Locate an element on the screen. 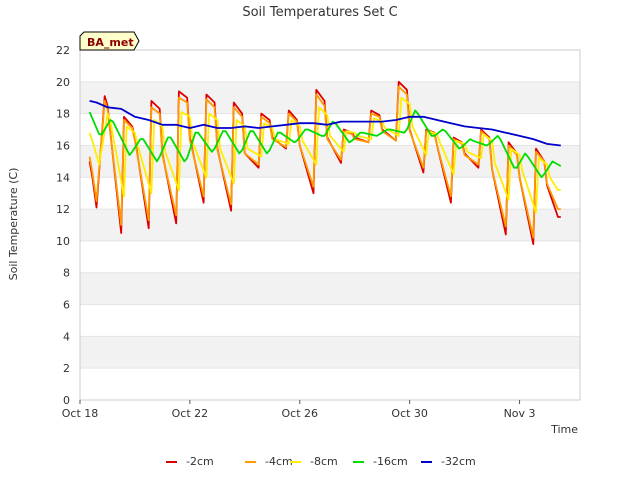  legend-item: -4cm is located at coordinates (269, 461).